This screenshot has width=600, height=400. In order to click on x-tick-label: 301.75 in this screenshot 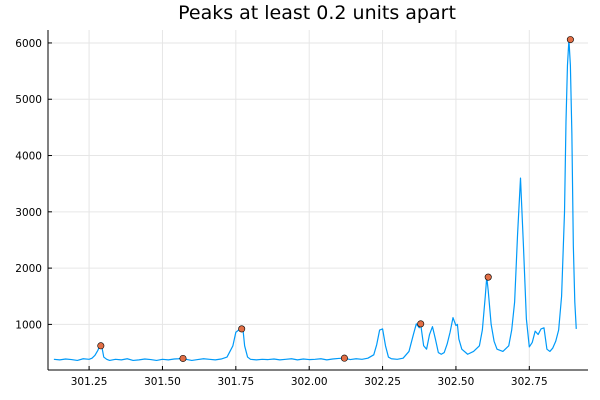, I will do `click(235, 382)`.